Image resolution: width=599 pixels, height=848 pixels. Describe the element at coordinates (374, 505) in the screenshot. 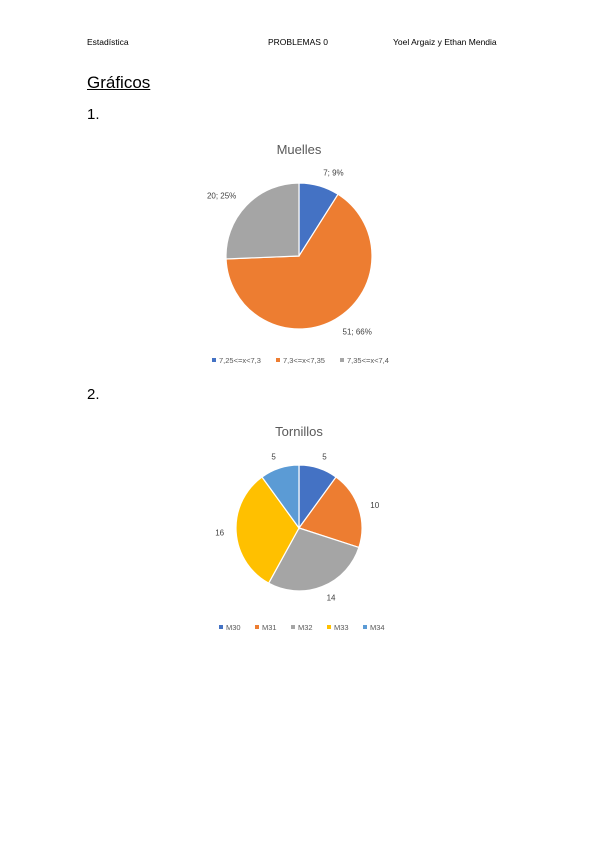

I see `data-label: 10` at that location.